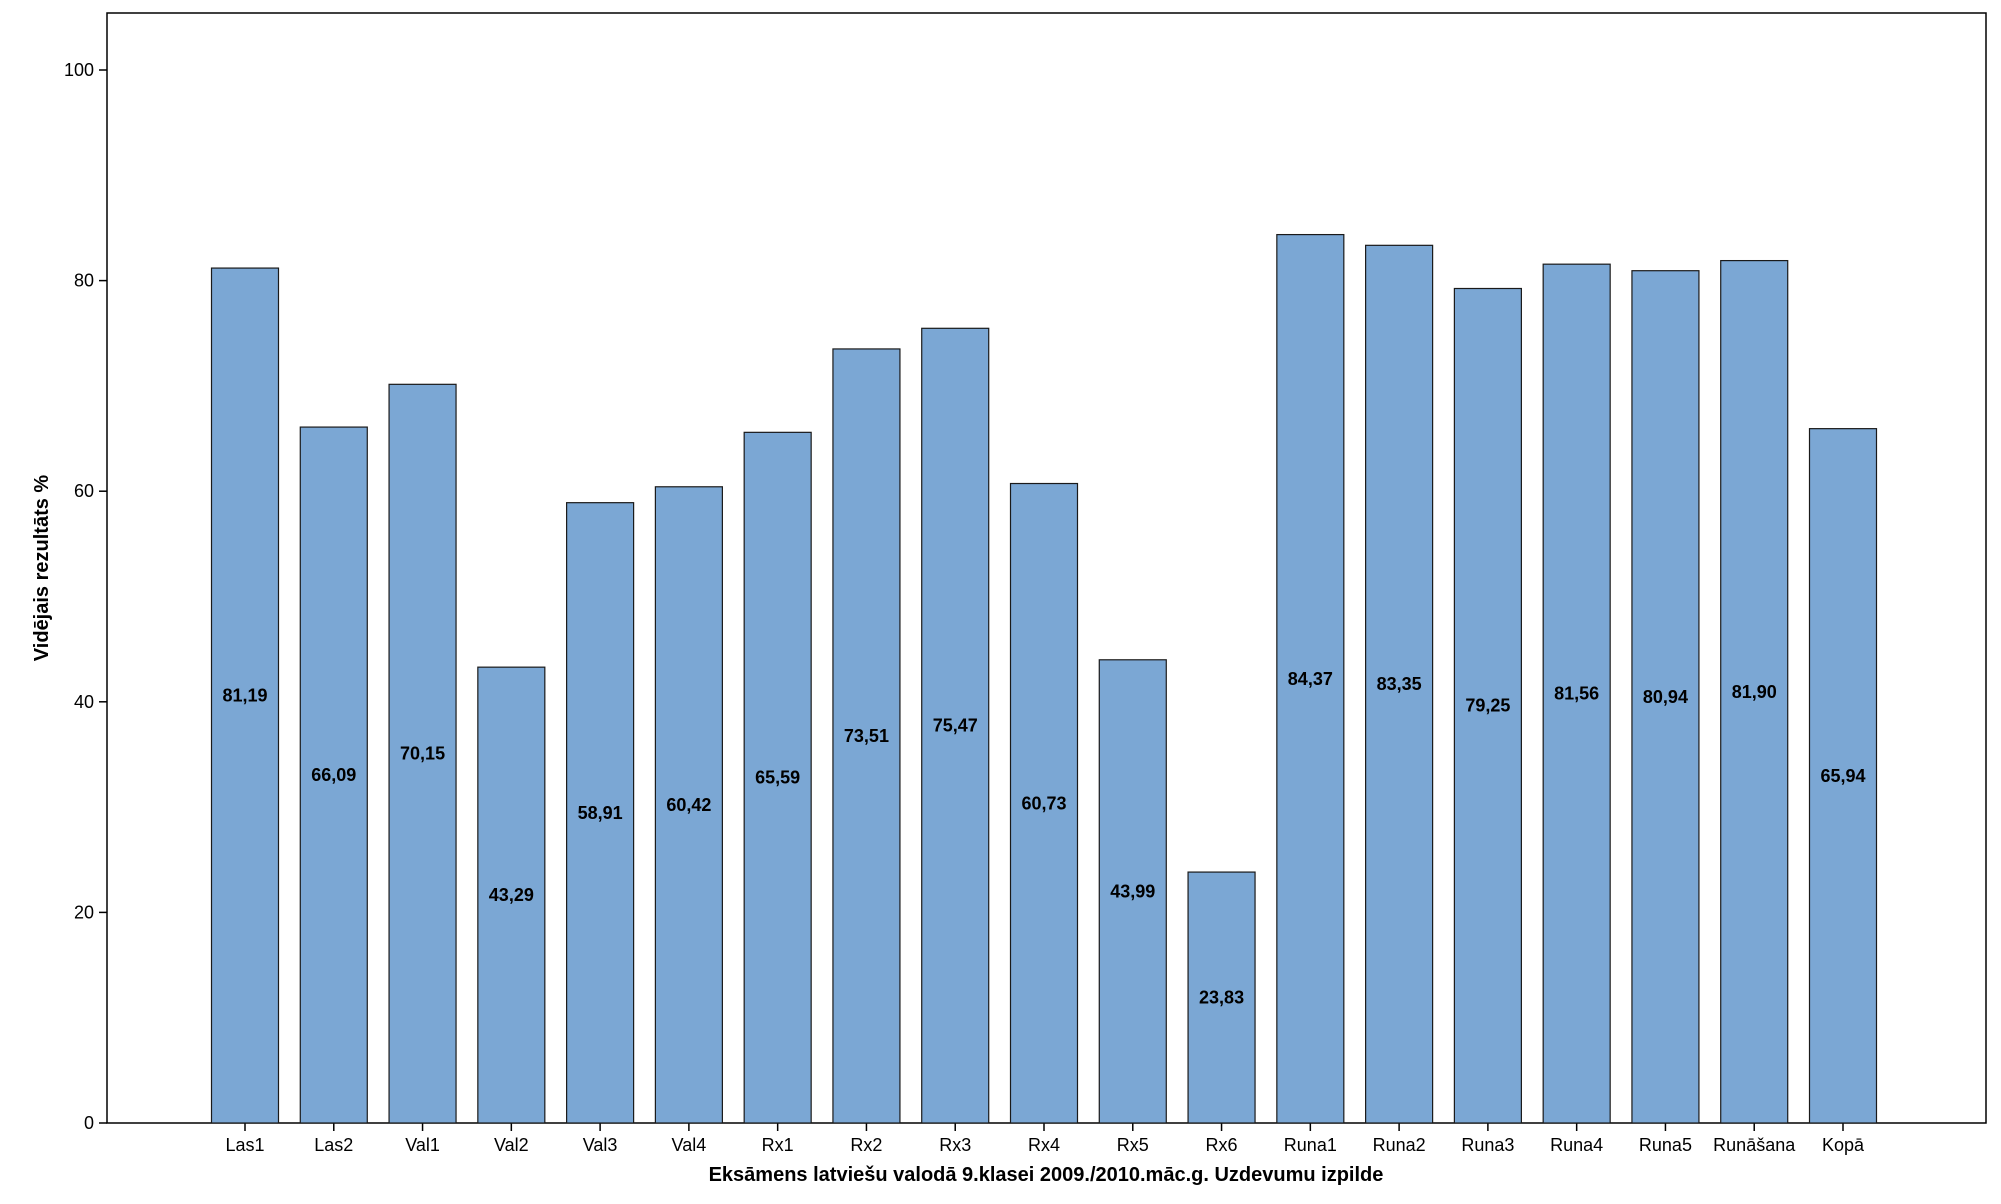 The width and height of the screenshot is (2001, 1204). I want to click on data-label: 60,73, so click(1043, 803).